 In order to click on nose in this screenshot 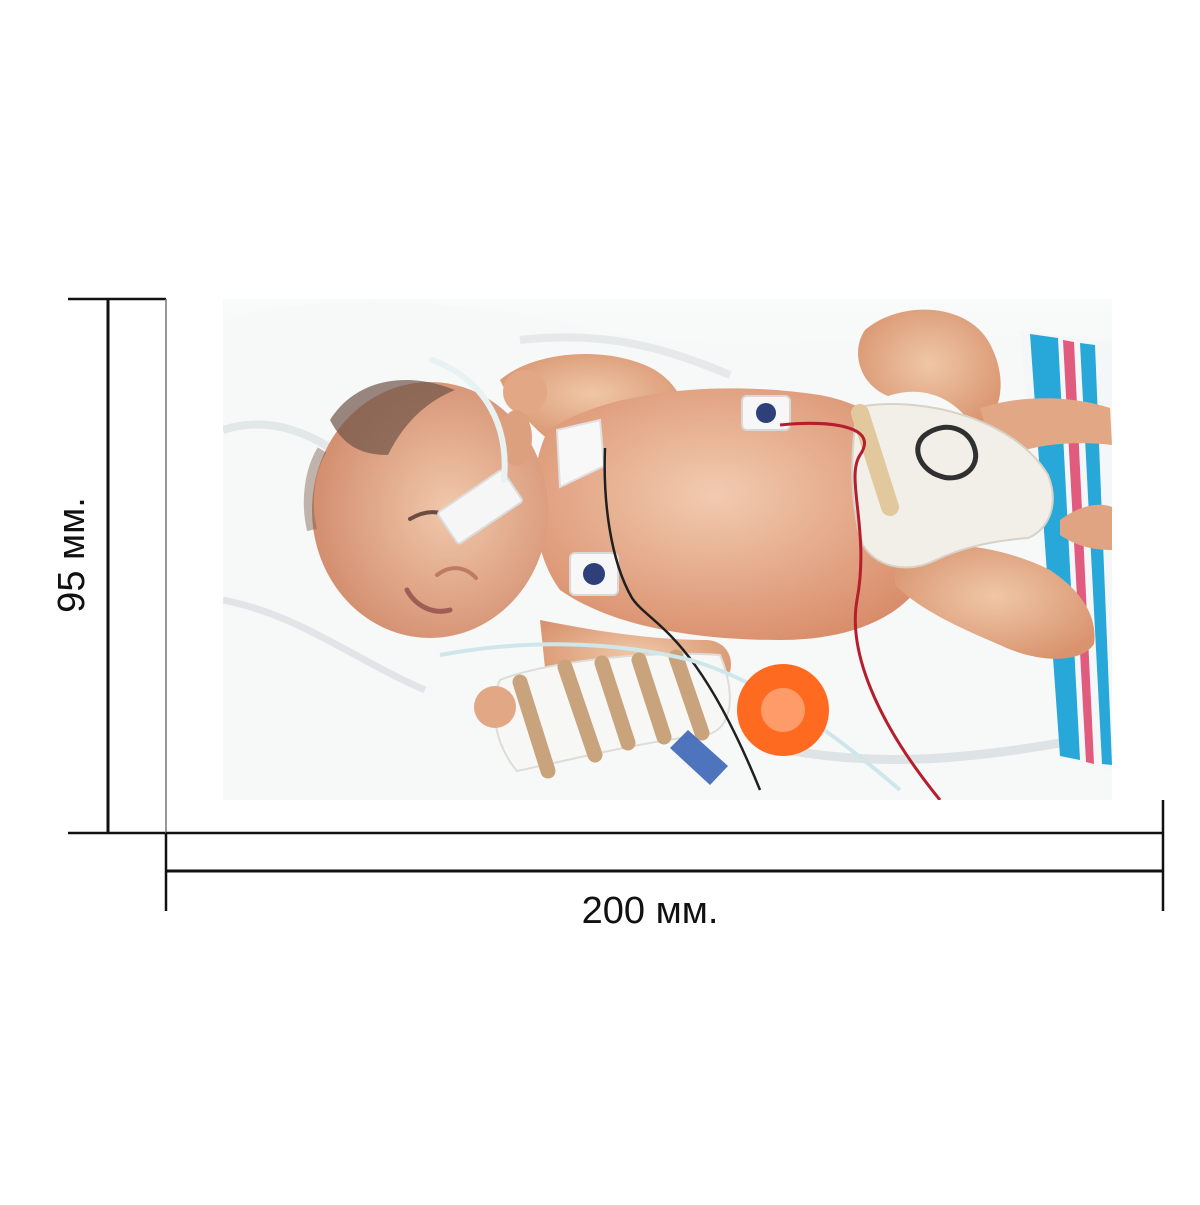, I will do `click(456, 573)`.